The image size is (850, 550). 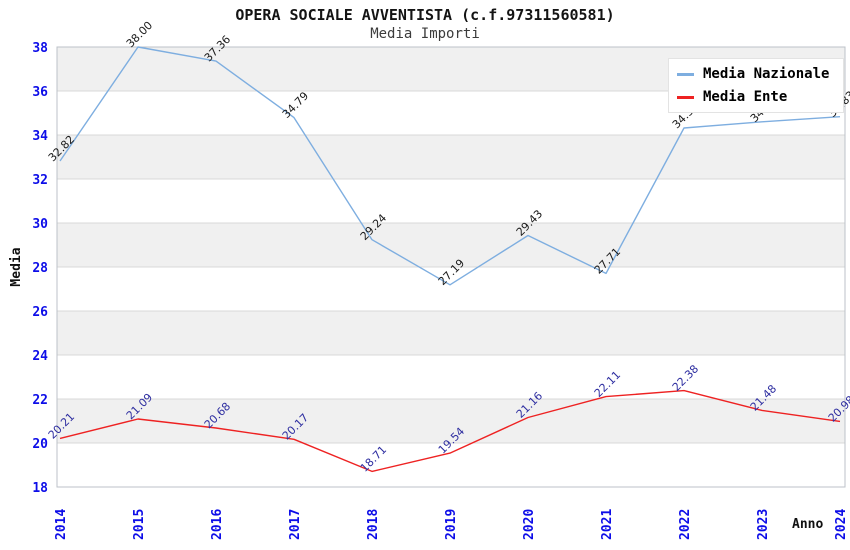 I want to click on legend-label-nazionale: Media Nazionale, so click(x=766, y=74).